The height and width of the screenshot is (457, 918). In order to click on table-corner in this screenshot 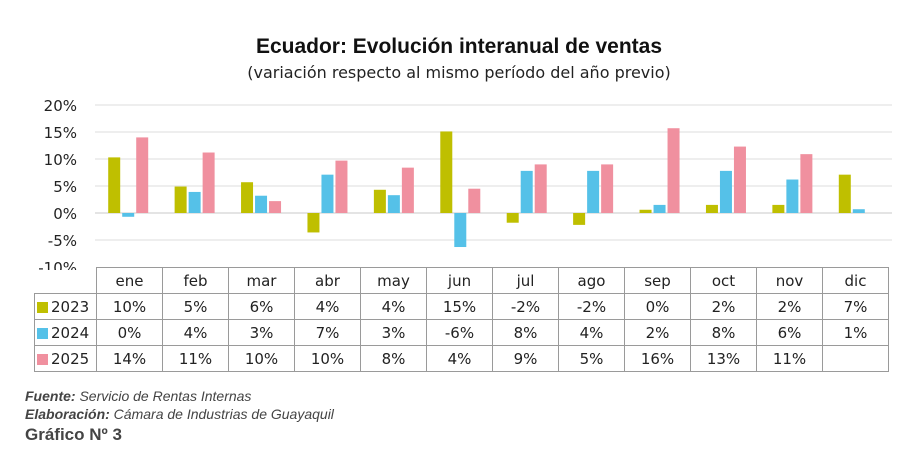, I will do `click(65, 280)`.